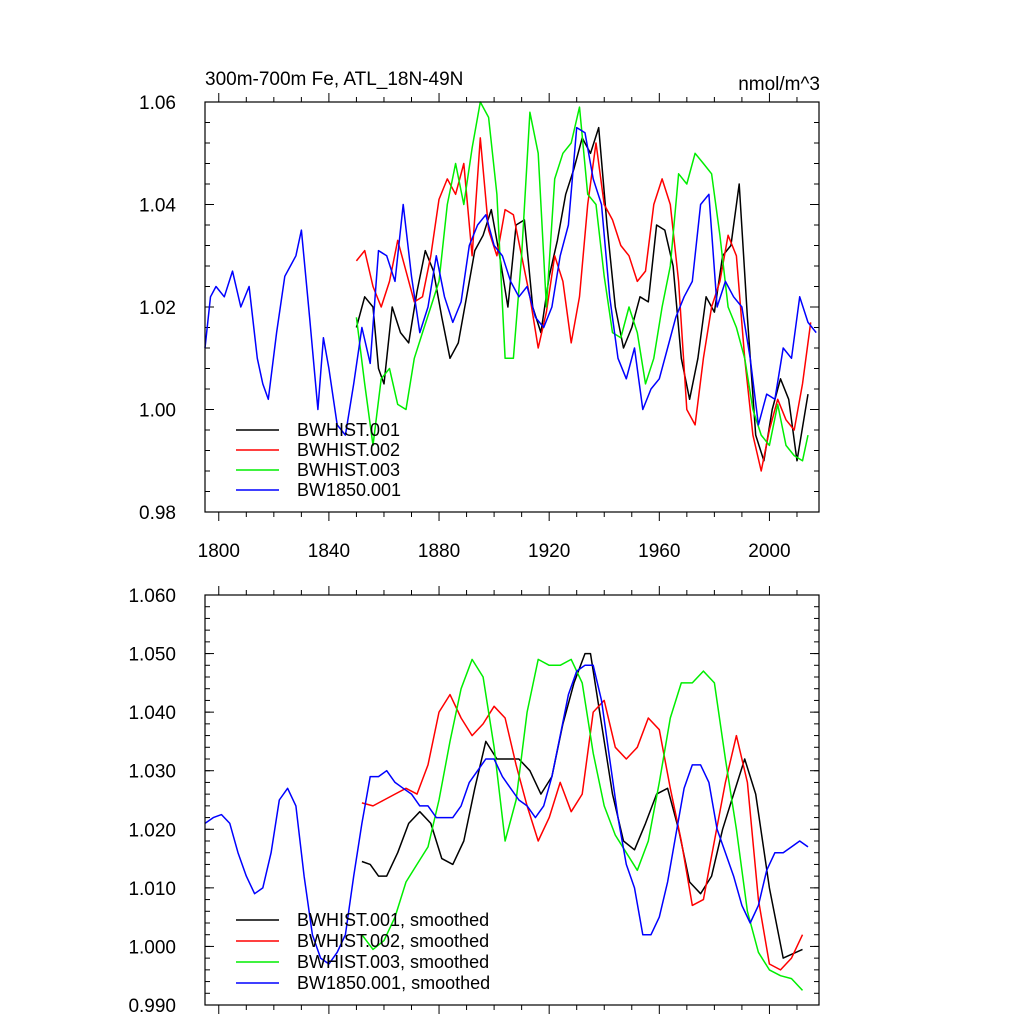 Image resolution: width=1024 pixels, height=1024 pixels. I want to click on top-x-tick-label: 1840, so click(329, 551).